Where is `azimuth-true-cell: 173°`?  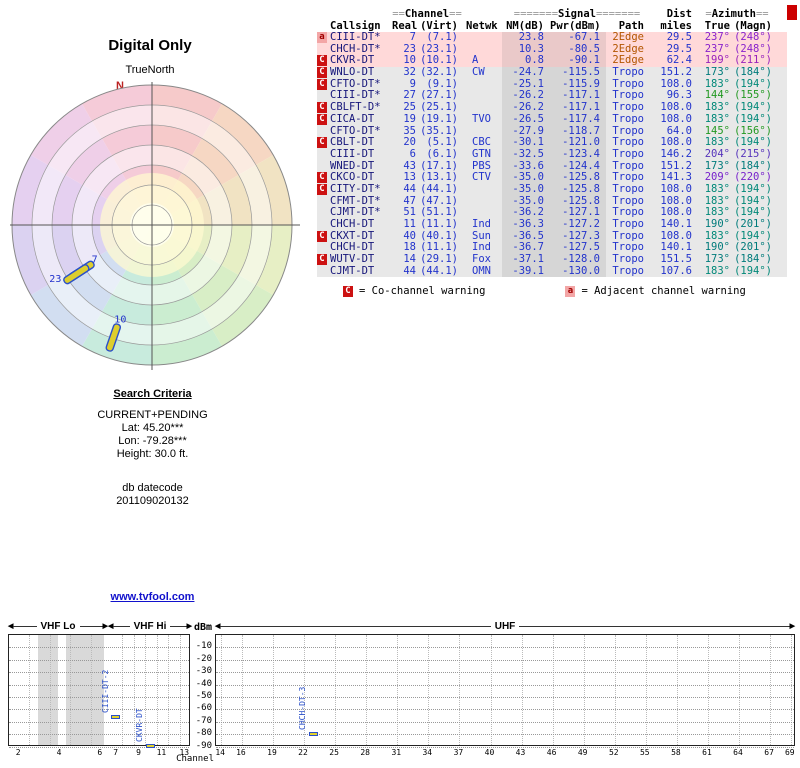 azimuth-true-cell: 173° is located at coordinates (717, 165).